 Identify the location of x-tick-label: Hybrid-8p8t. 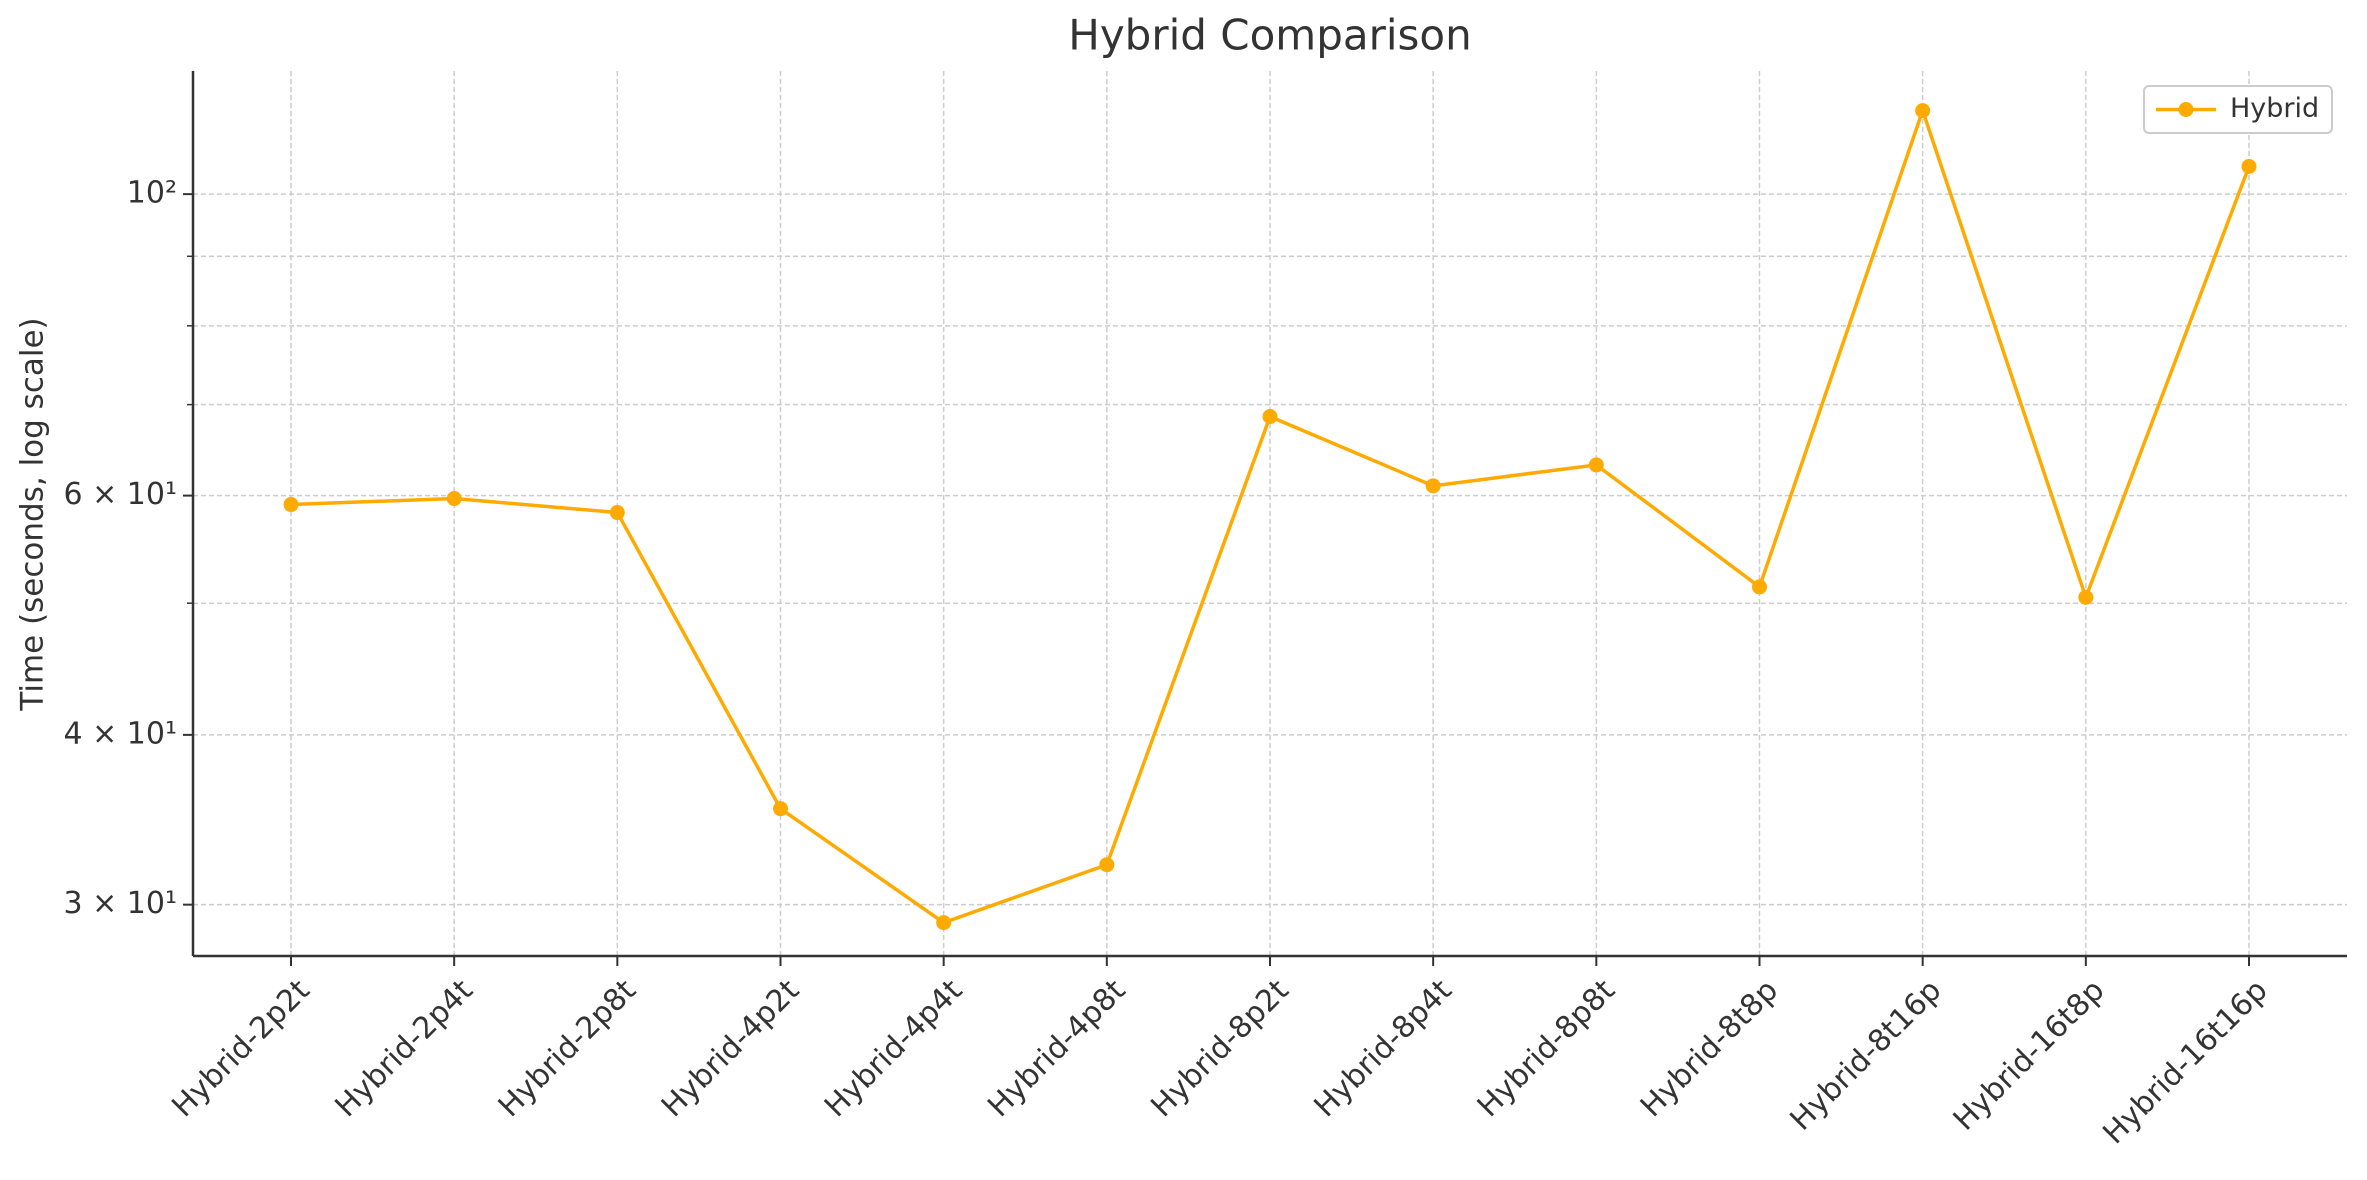
(1546, 1048).